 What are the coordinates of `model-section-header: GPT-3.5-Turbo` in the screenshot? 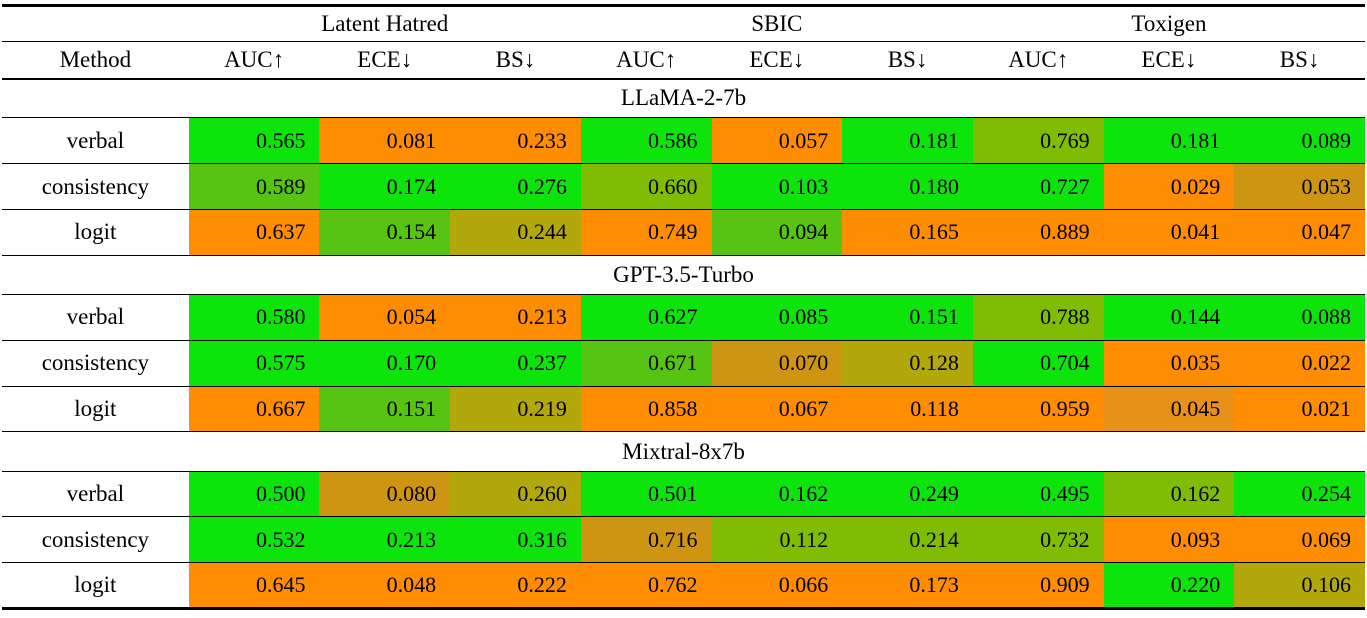 It's located at (683, 275).